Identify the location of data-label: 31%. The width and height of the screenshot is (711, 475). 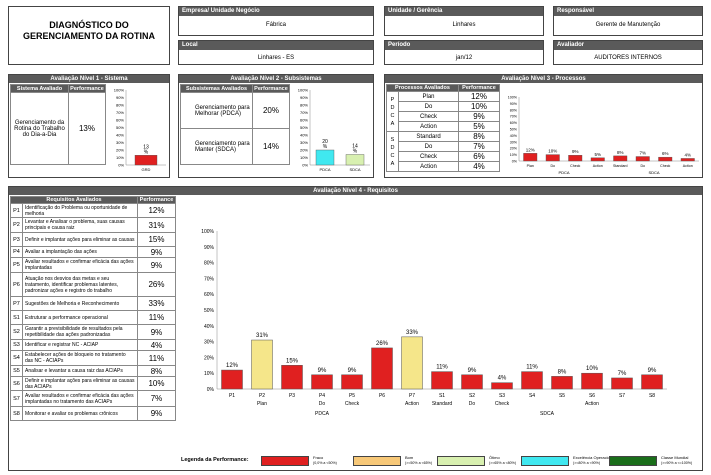
(262, 336).